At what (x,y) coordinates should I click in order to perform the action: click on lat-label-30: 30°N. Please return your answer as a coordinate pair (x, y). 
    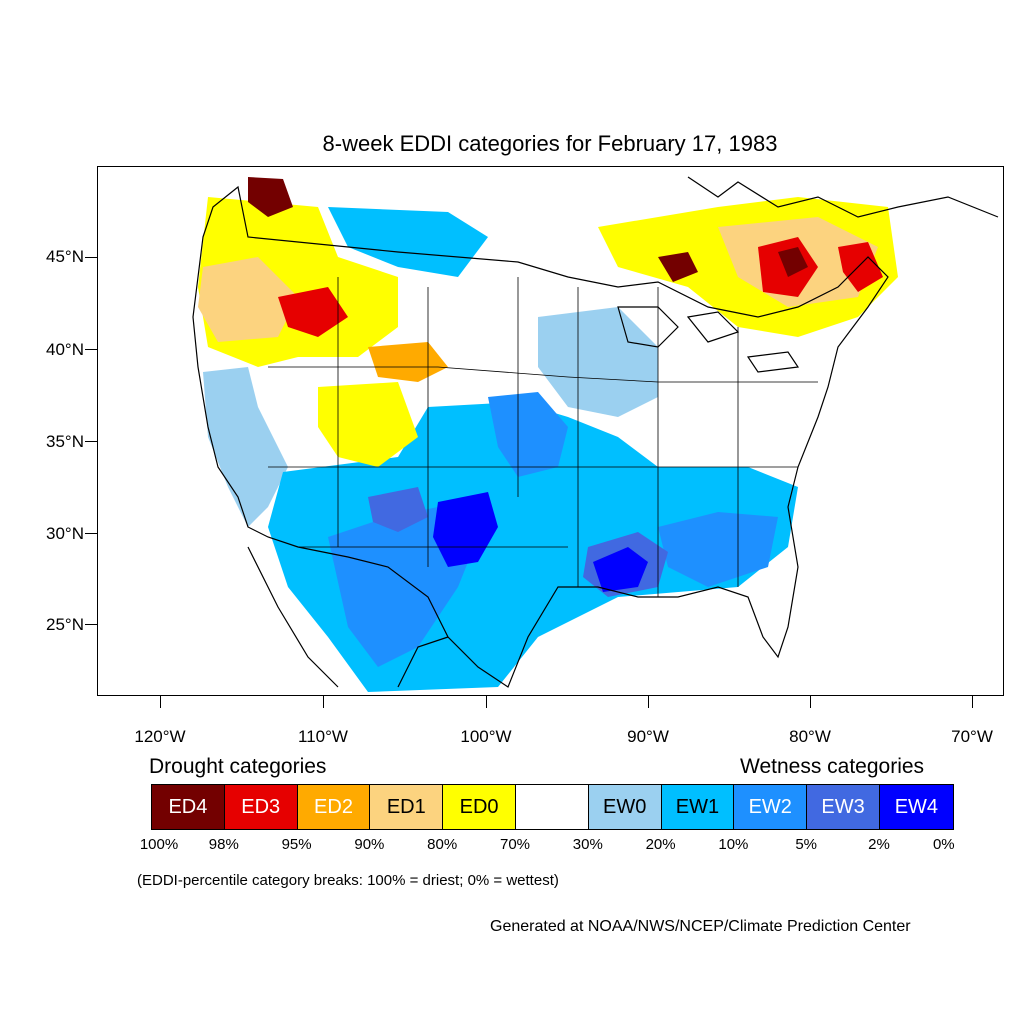
    Looking at the image, I should click on (65, 533).